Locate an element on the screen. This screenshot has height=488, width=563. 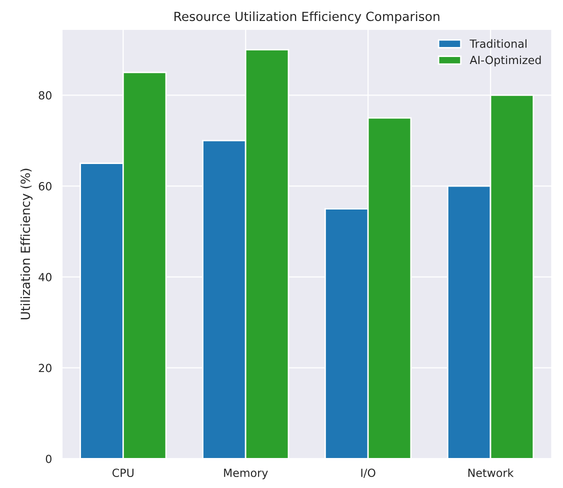
y-tick-label: 60 is located at coordinates (45, 186).